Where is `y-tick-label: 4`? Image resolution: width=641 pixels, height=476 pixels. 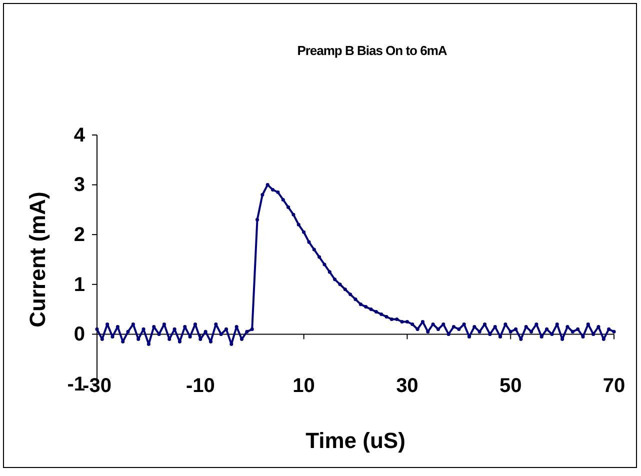
y-tick-label: 4 is located at coordinates (80, 135).